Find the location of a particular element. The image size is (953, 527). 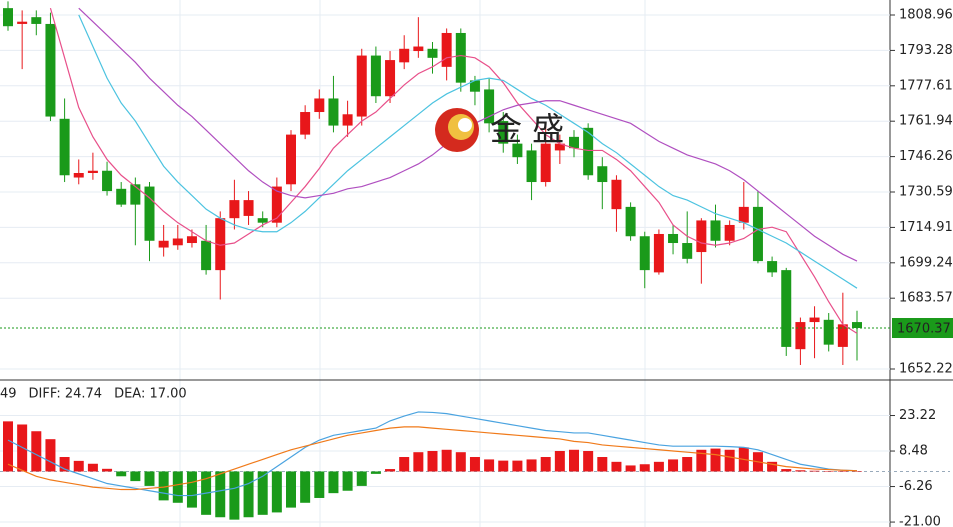

y-tick-label: 1777.61 is located at coordinates (926, 85).